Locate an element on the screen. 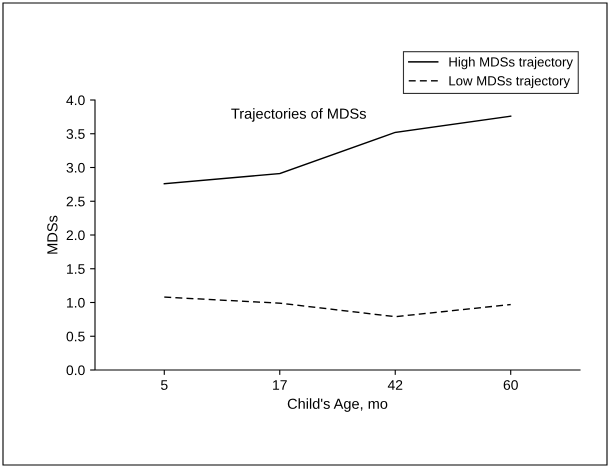 This screenshot has width=610, height=468. y-tick-label: 2.5 is located at coordinates (75, 201).